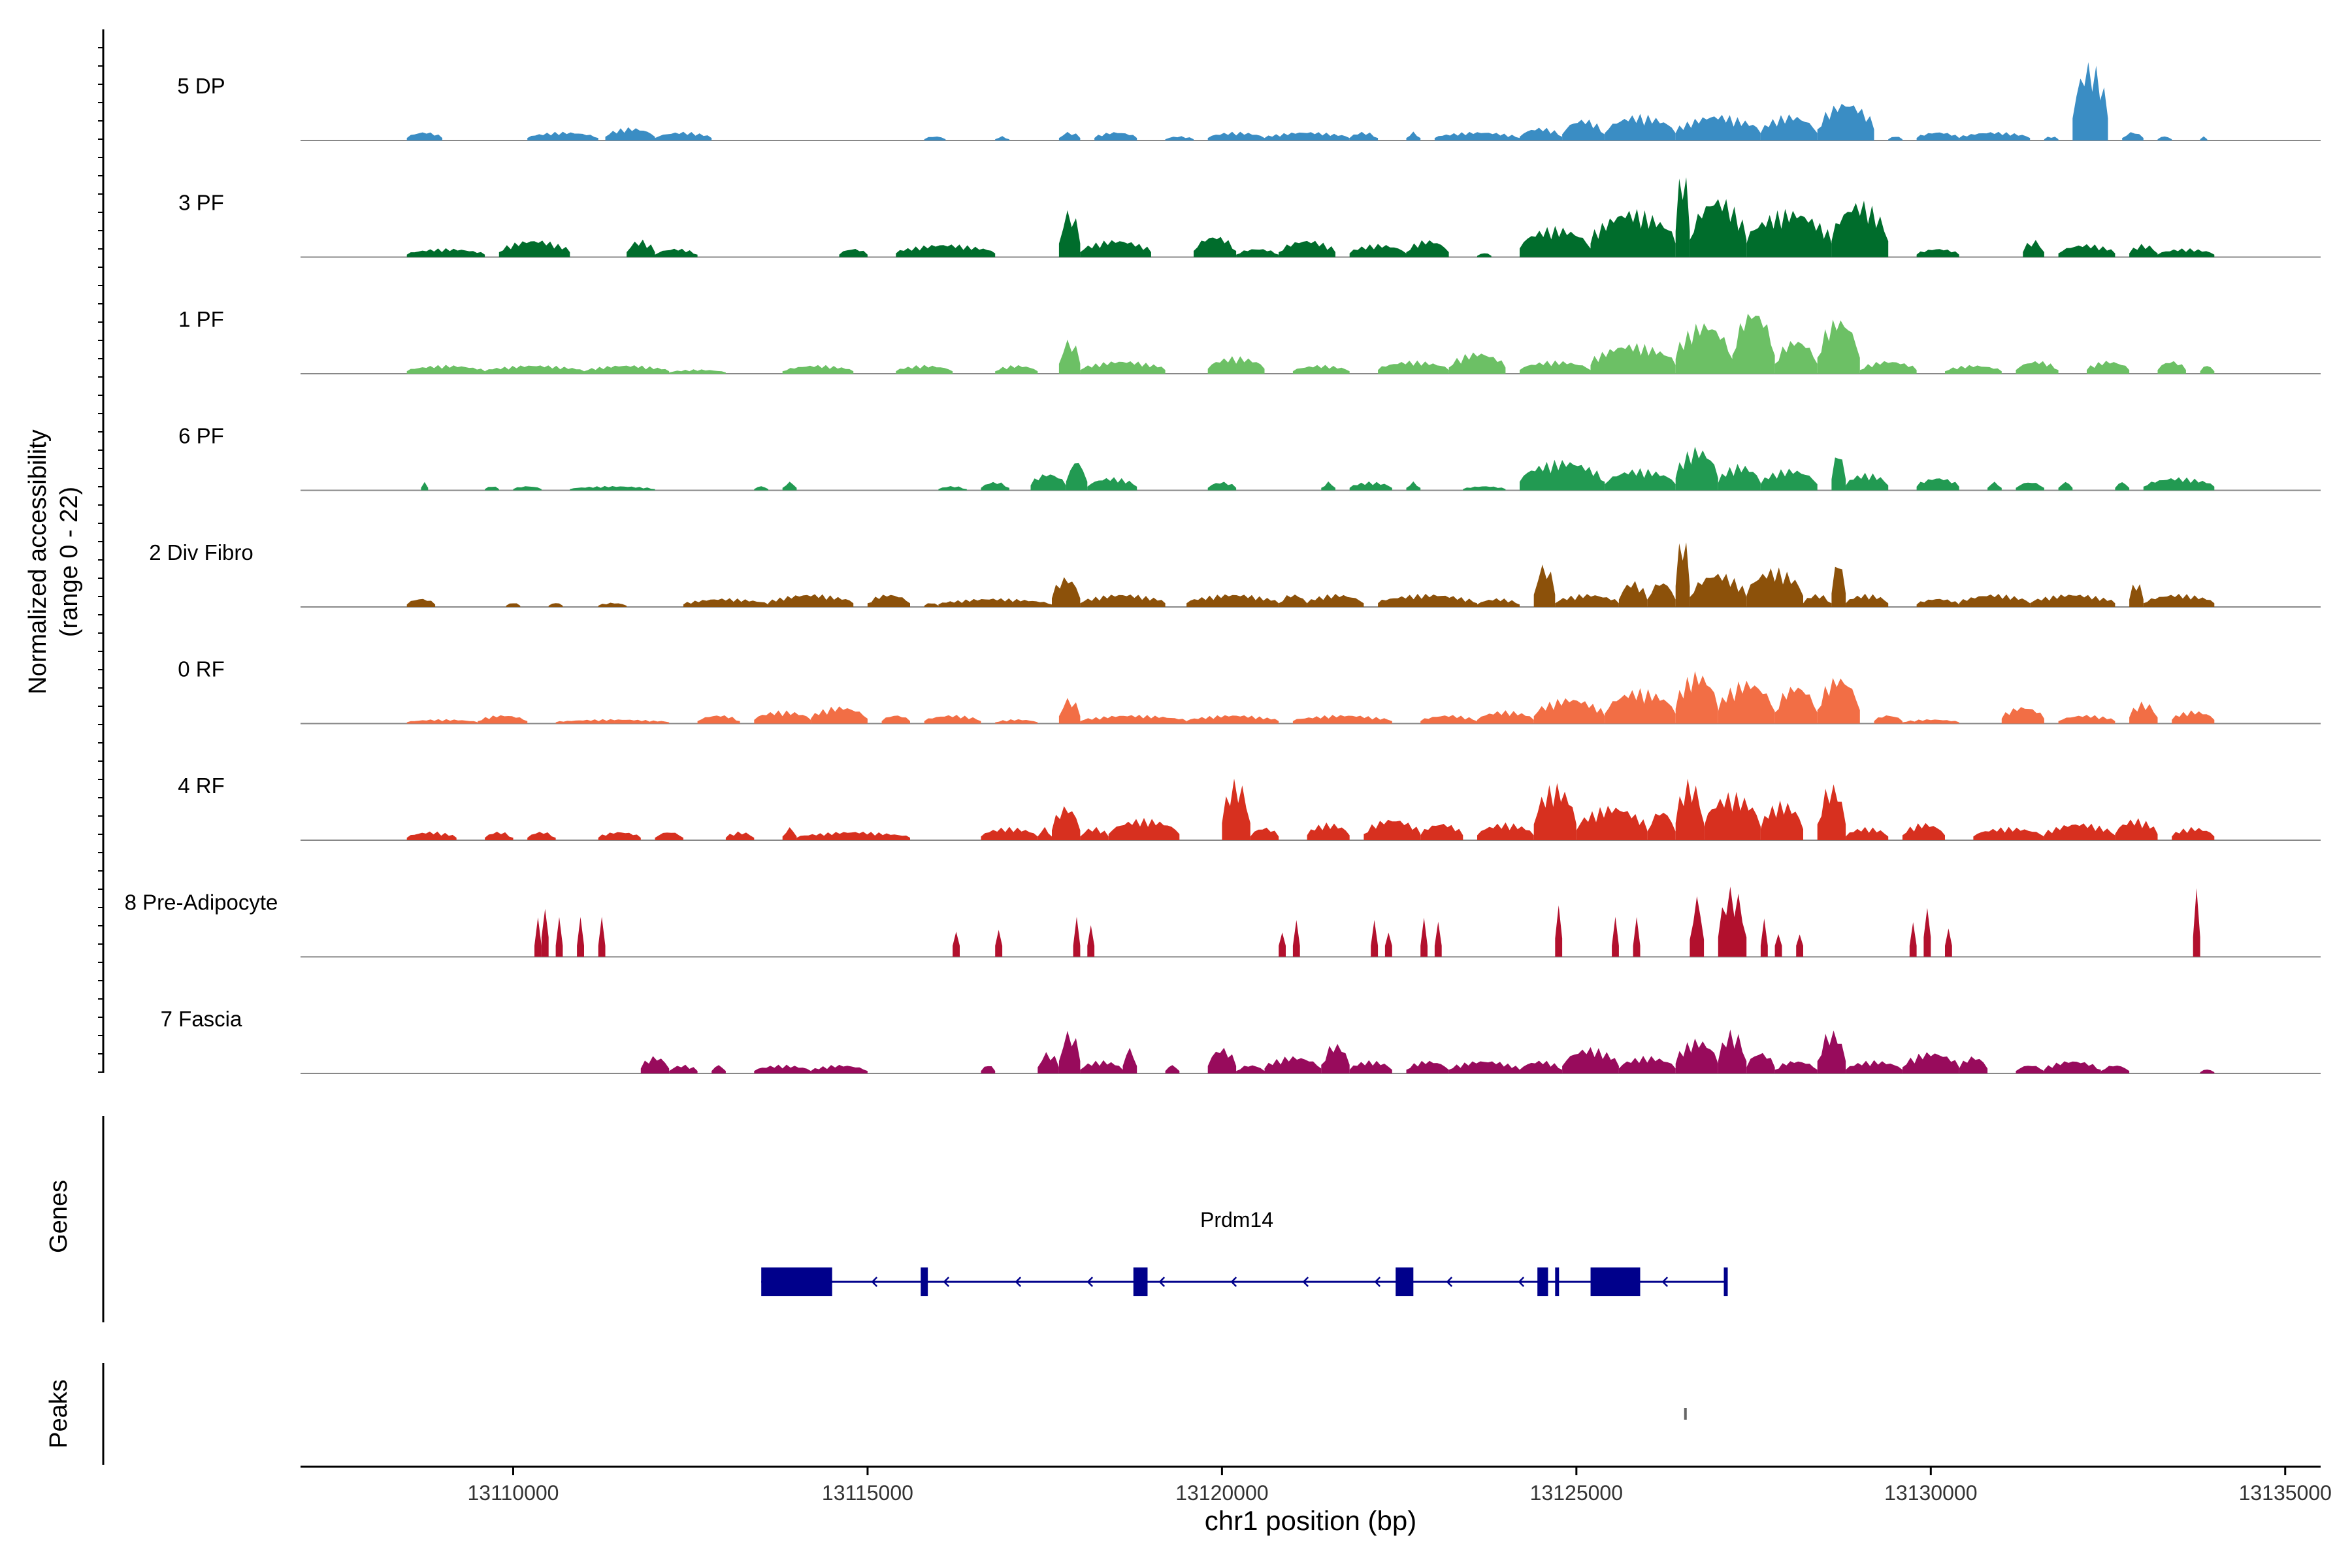 This screenshot has height=1568, width=2352. Describe the element at coordinates (2285, 1493) in the screenshot. I see `x-tick-label: 13135000` at that location.